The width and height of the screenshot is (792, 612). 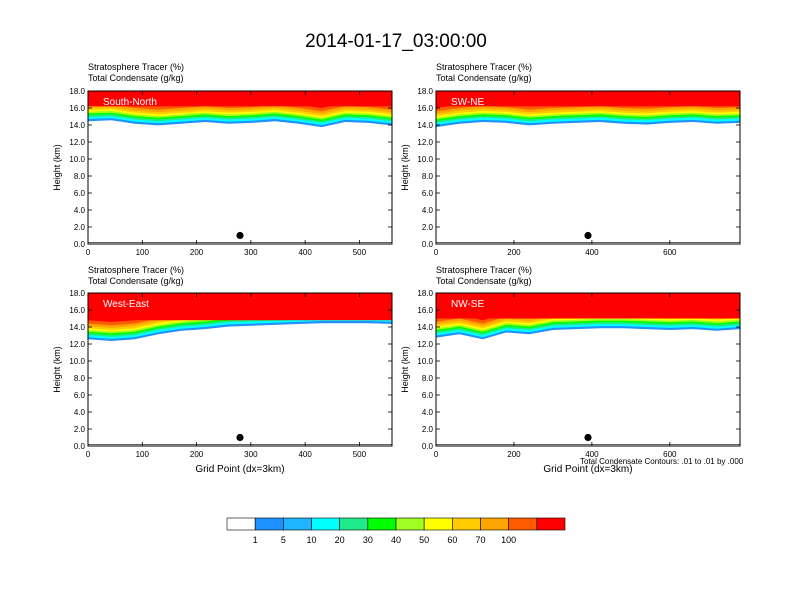 I want to click on plot-panel-nw-se, so click(x=588, y=369).